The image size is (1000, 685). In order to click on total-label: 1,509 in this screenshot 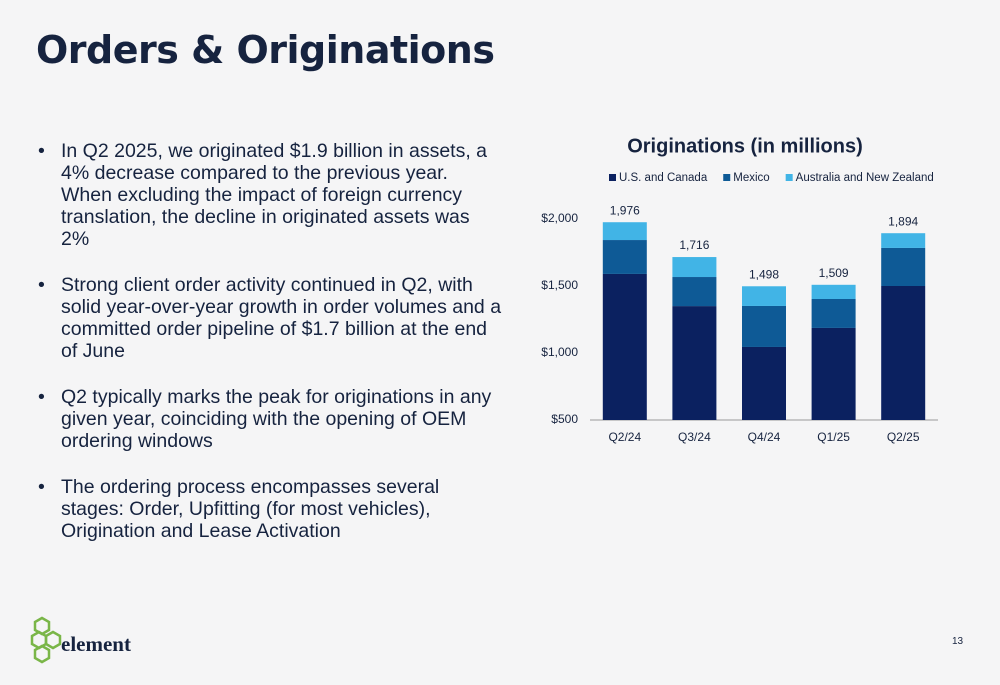, I will do `click(834, 273)`.